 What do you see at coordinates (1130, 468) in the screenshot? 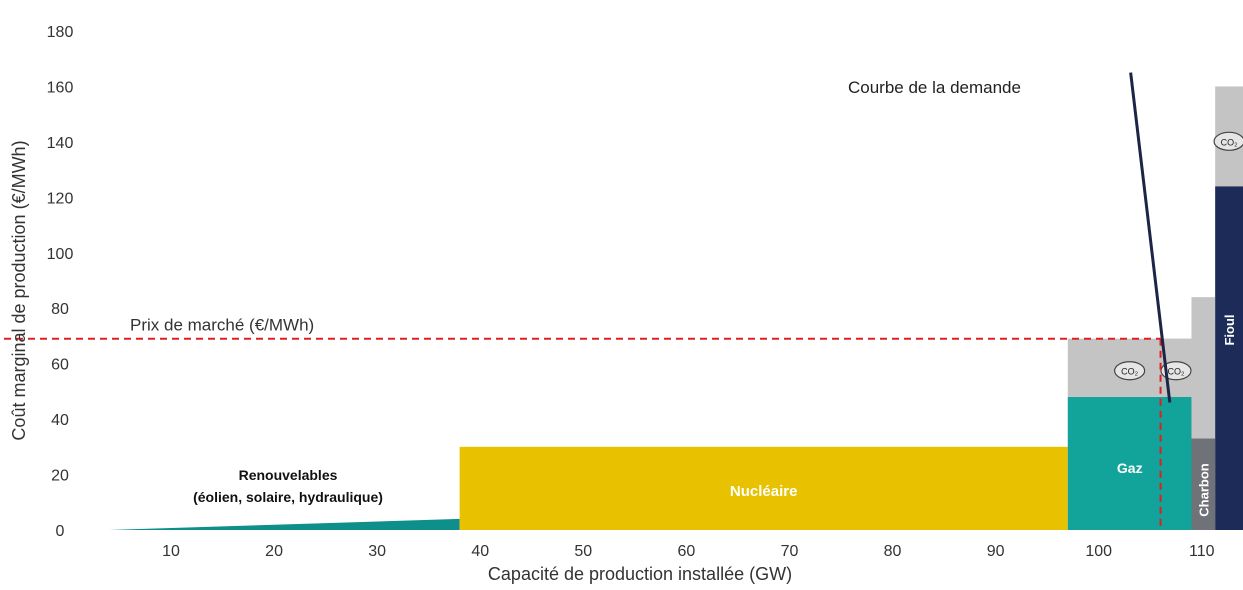
I see `label-gaz: Gaz` at bounding box center [1130, 468].